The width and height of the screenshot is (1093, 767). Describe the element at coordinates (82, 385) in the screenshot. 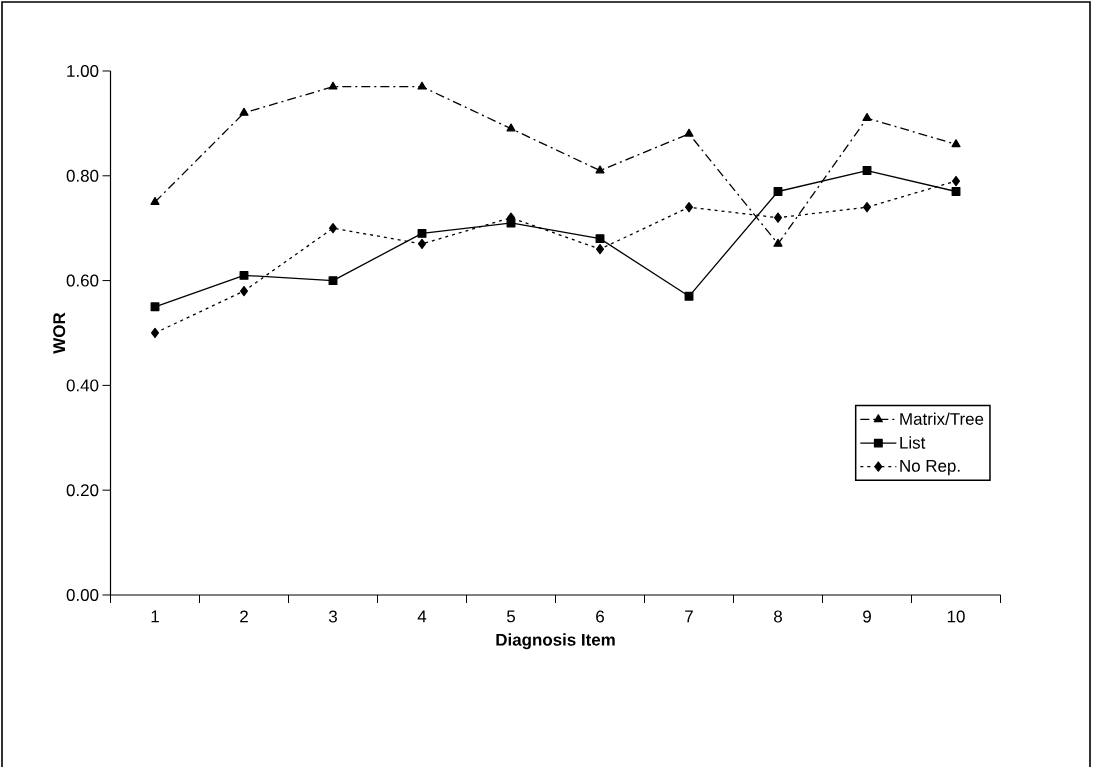

I see `y-tick-label: 0.40` at that location.